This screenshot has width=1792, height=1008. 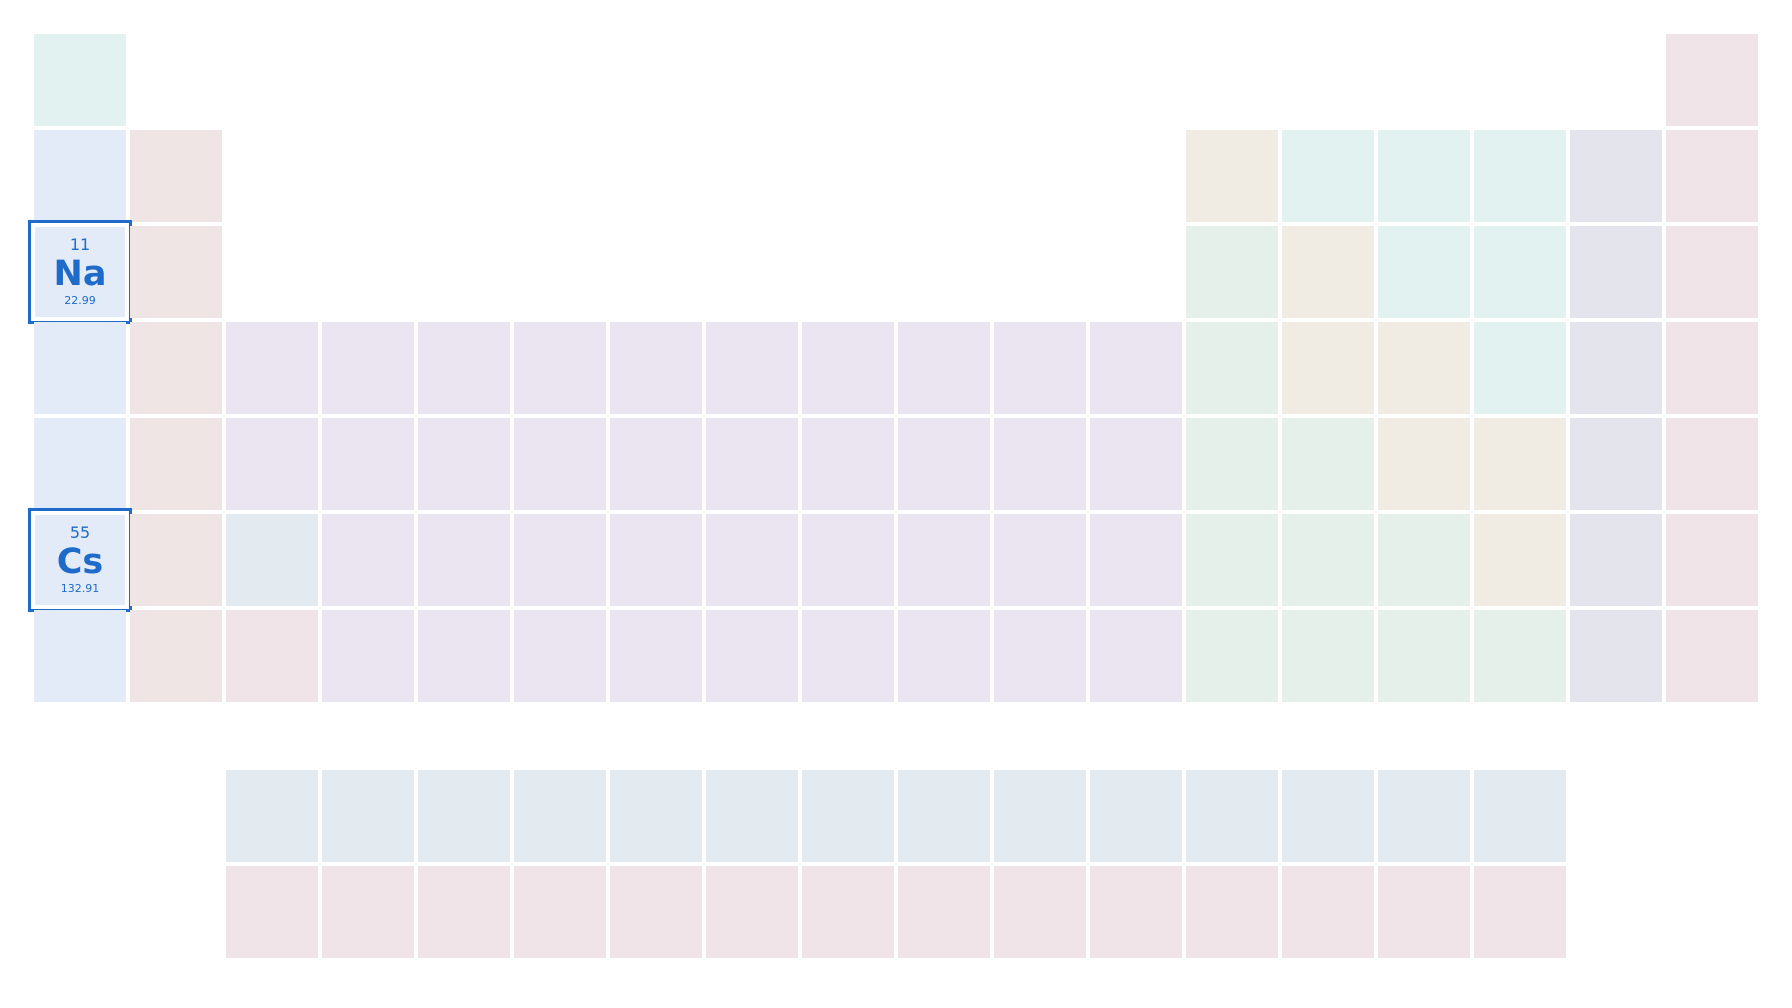 What do you see at coordinates (80, 272) in the screenshot?
I see `element-cell-na: 11 Na 22.99` at bounding box center [80, 272].